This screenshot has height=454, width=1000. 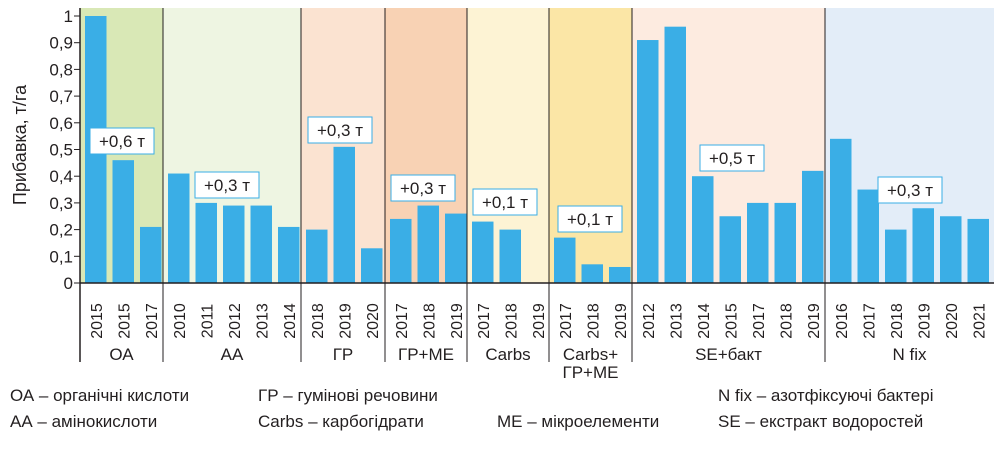 What do you see at coordinates (826, 395) in the screenshot?
I see `legend-nfix: N fix – азотфіксуючі бактері` at bounding box center [826, 395].